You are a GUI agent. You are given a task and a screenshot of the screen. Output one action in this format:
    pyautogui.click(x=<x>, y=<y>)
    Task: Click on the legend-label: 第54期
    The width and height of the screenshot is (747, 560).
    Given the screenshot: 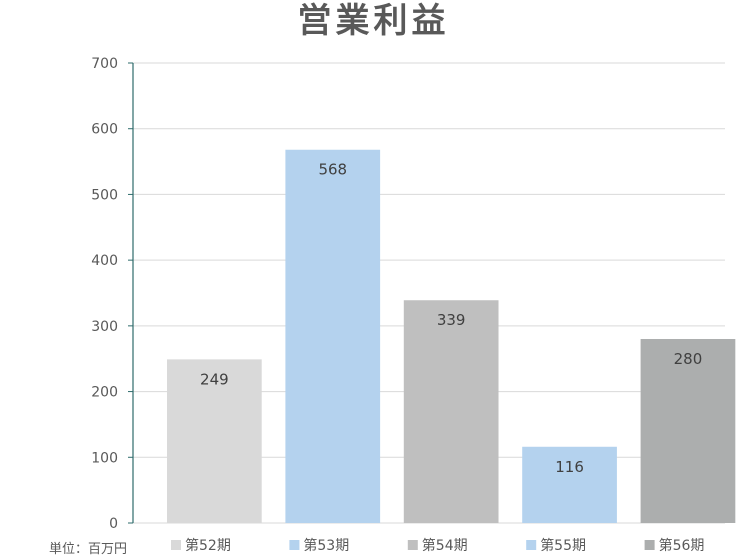 What is the action you would take?
    pyautogui.click(x=445, y=545)
    